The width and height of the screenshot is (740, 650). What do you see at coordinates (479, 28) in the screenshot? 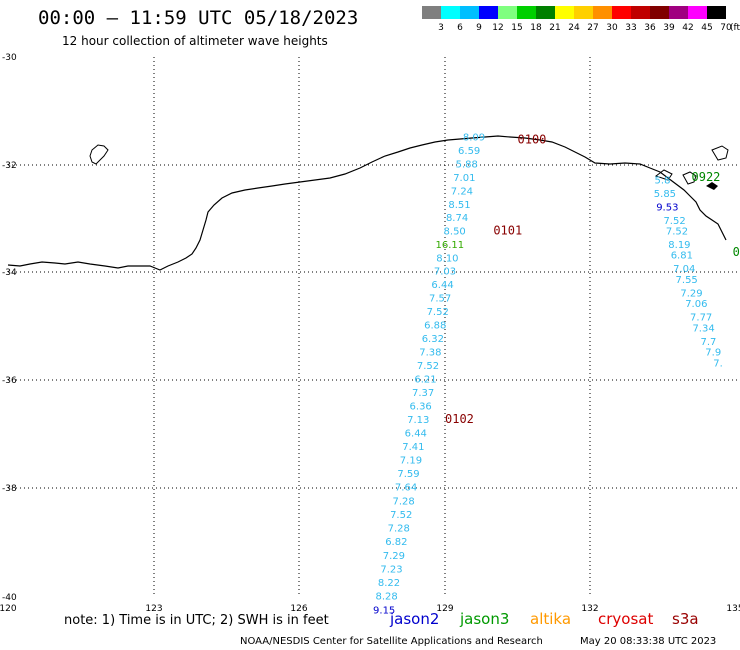
I see `legend-tick-label: 9` at bounding box center [479, 28].